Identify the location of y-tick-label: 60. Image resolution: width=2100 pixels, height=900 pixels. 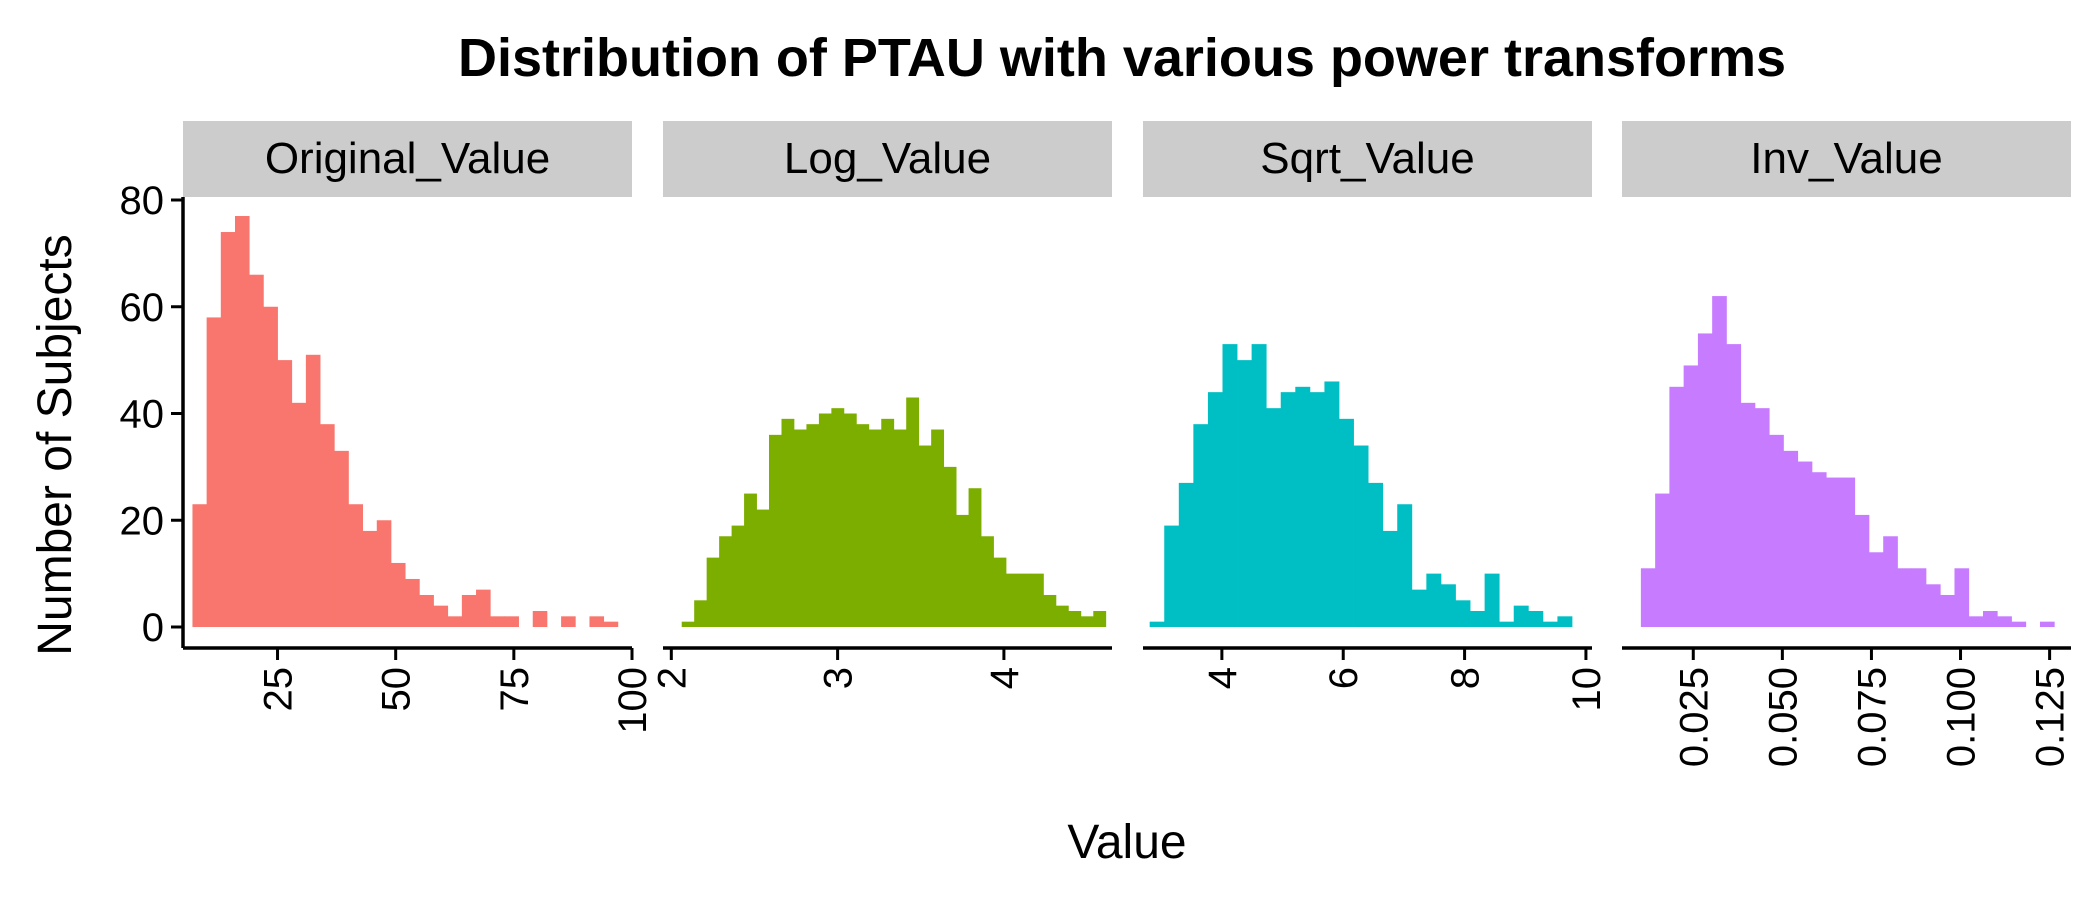
(142, 308).